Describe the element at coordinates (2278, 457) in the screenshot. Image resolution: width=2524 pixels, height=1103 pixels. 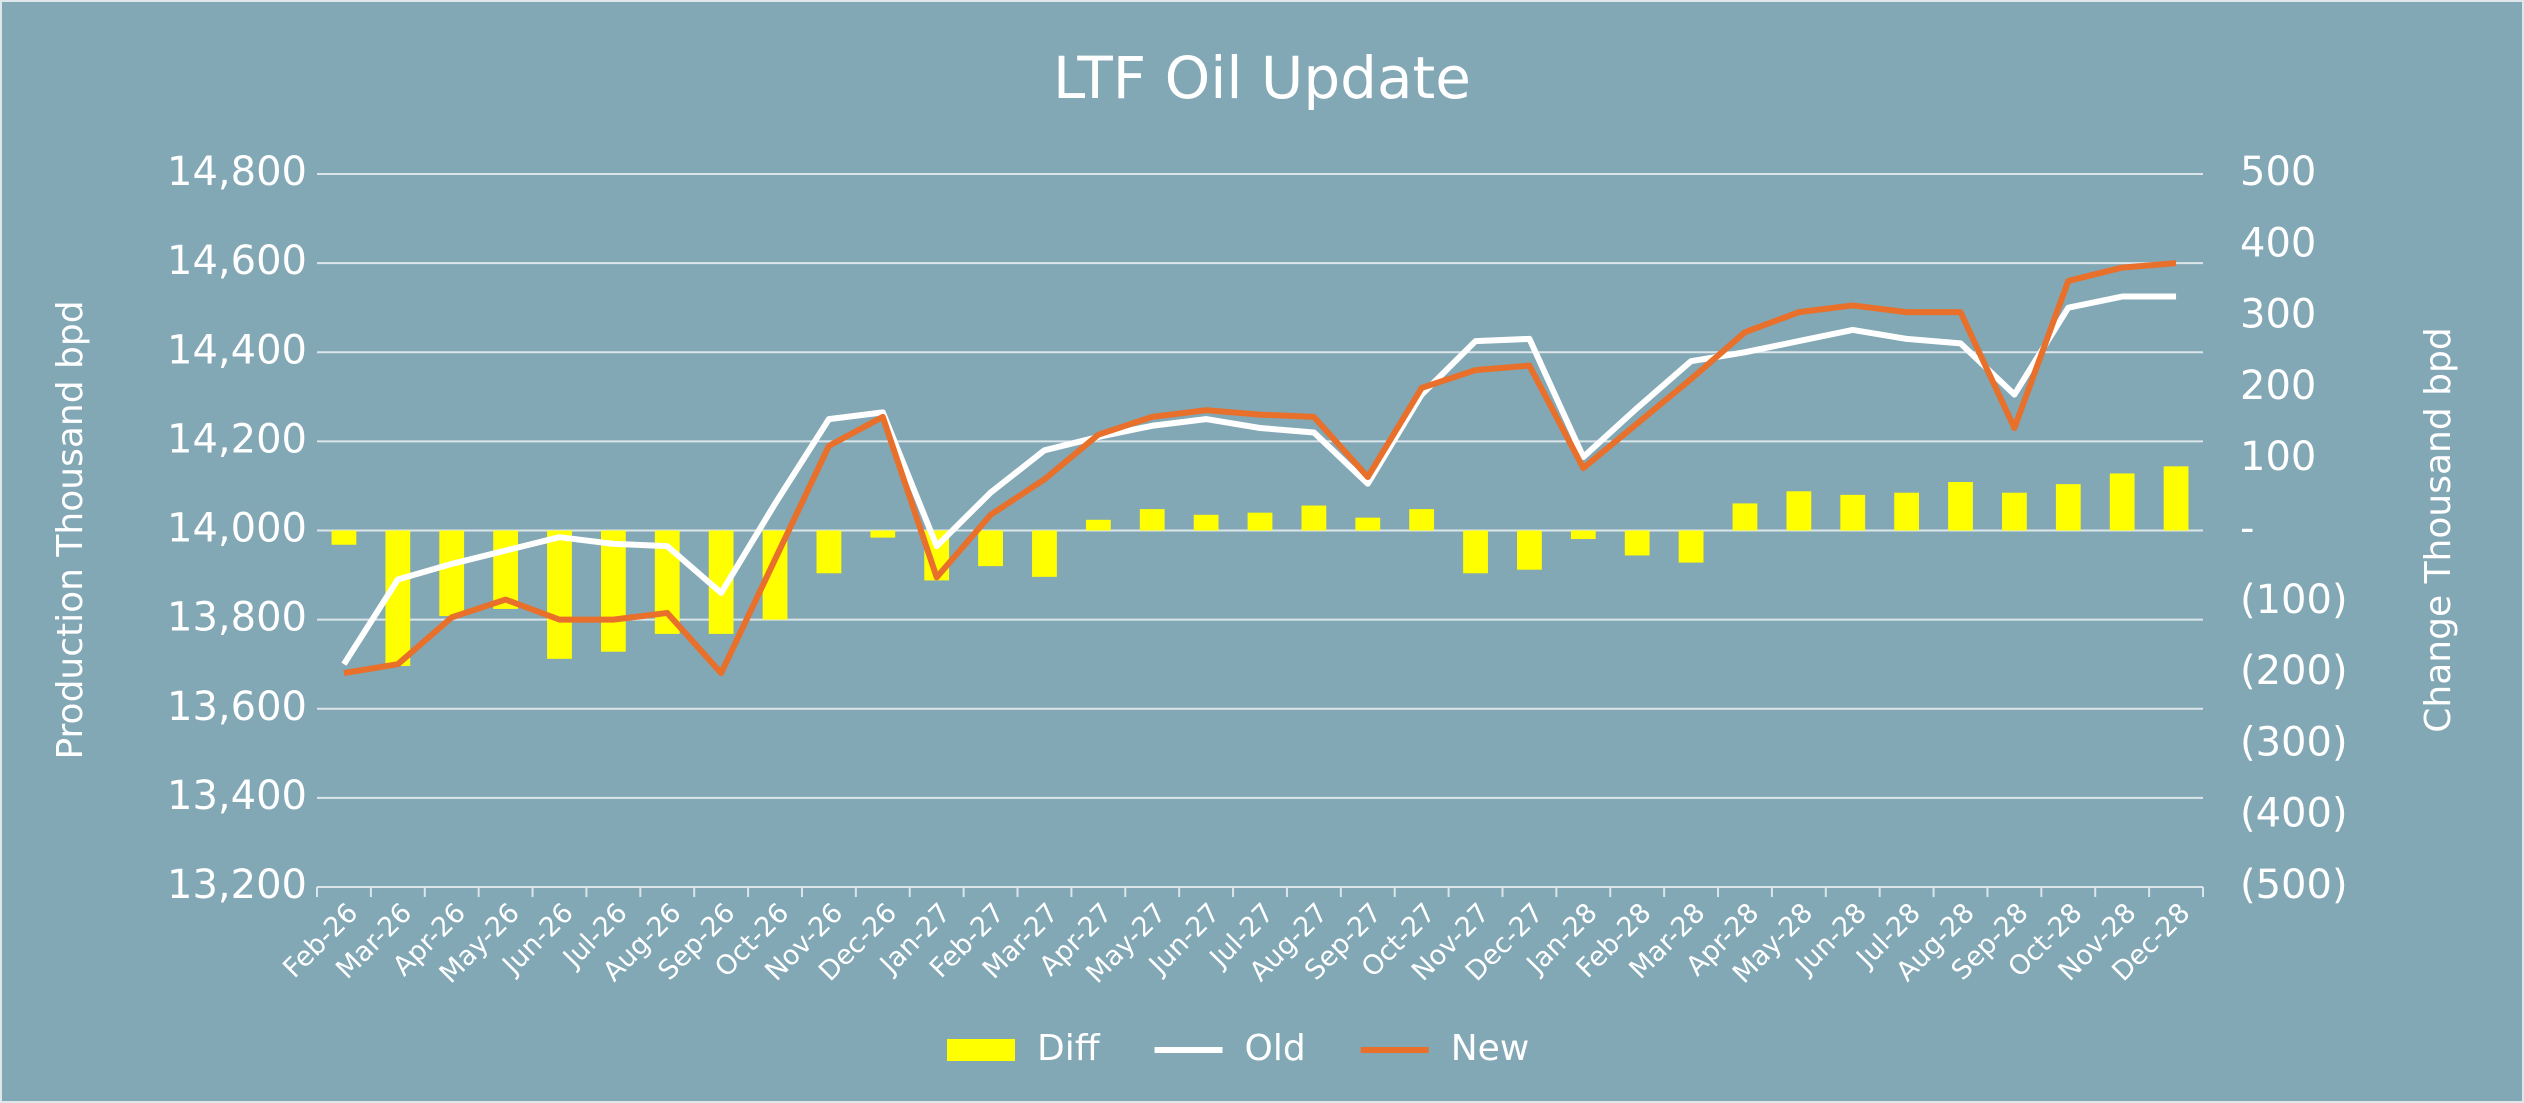
I see `y-tick-label: 100` at that location.